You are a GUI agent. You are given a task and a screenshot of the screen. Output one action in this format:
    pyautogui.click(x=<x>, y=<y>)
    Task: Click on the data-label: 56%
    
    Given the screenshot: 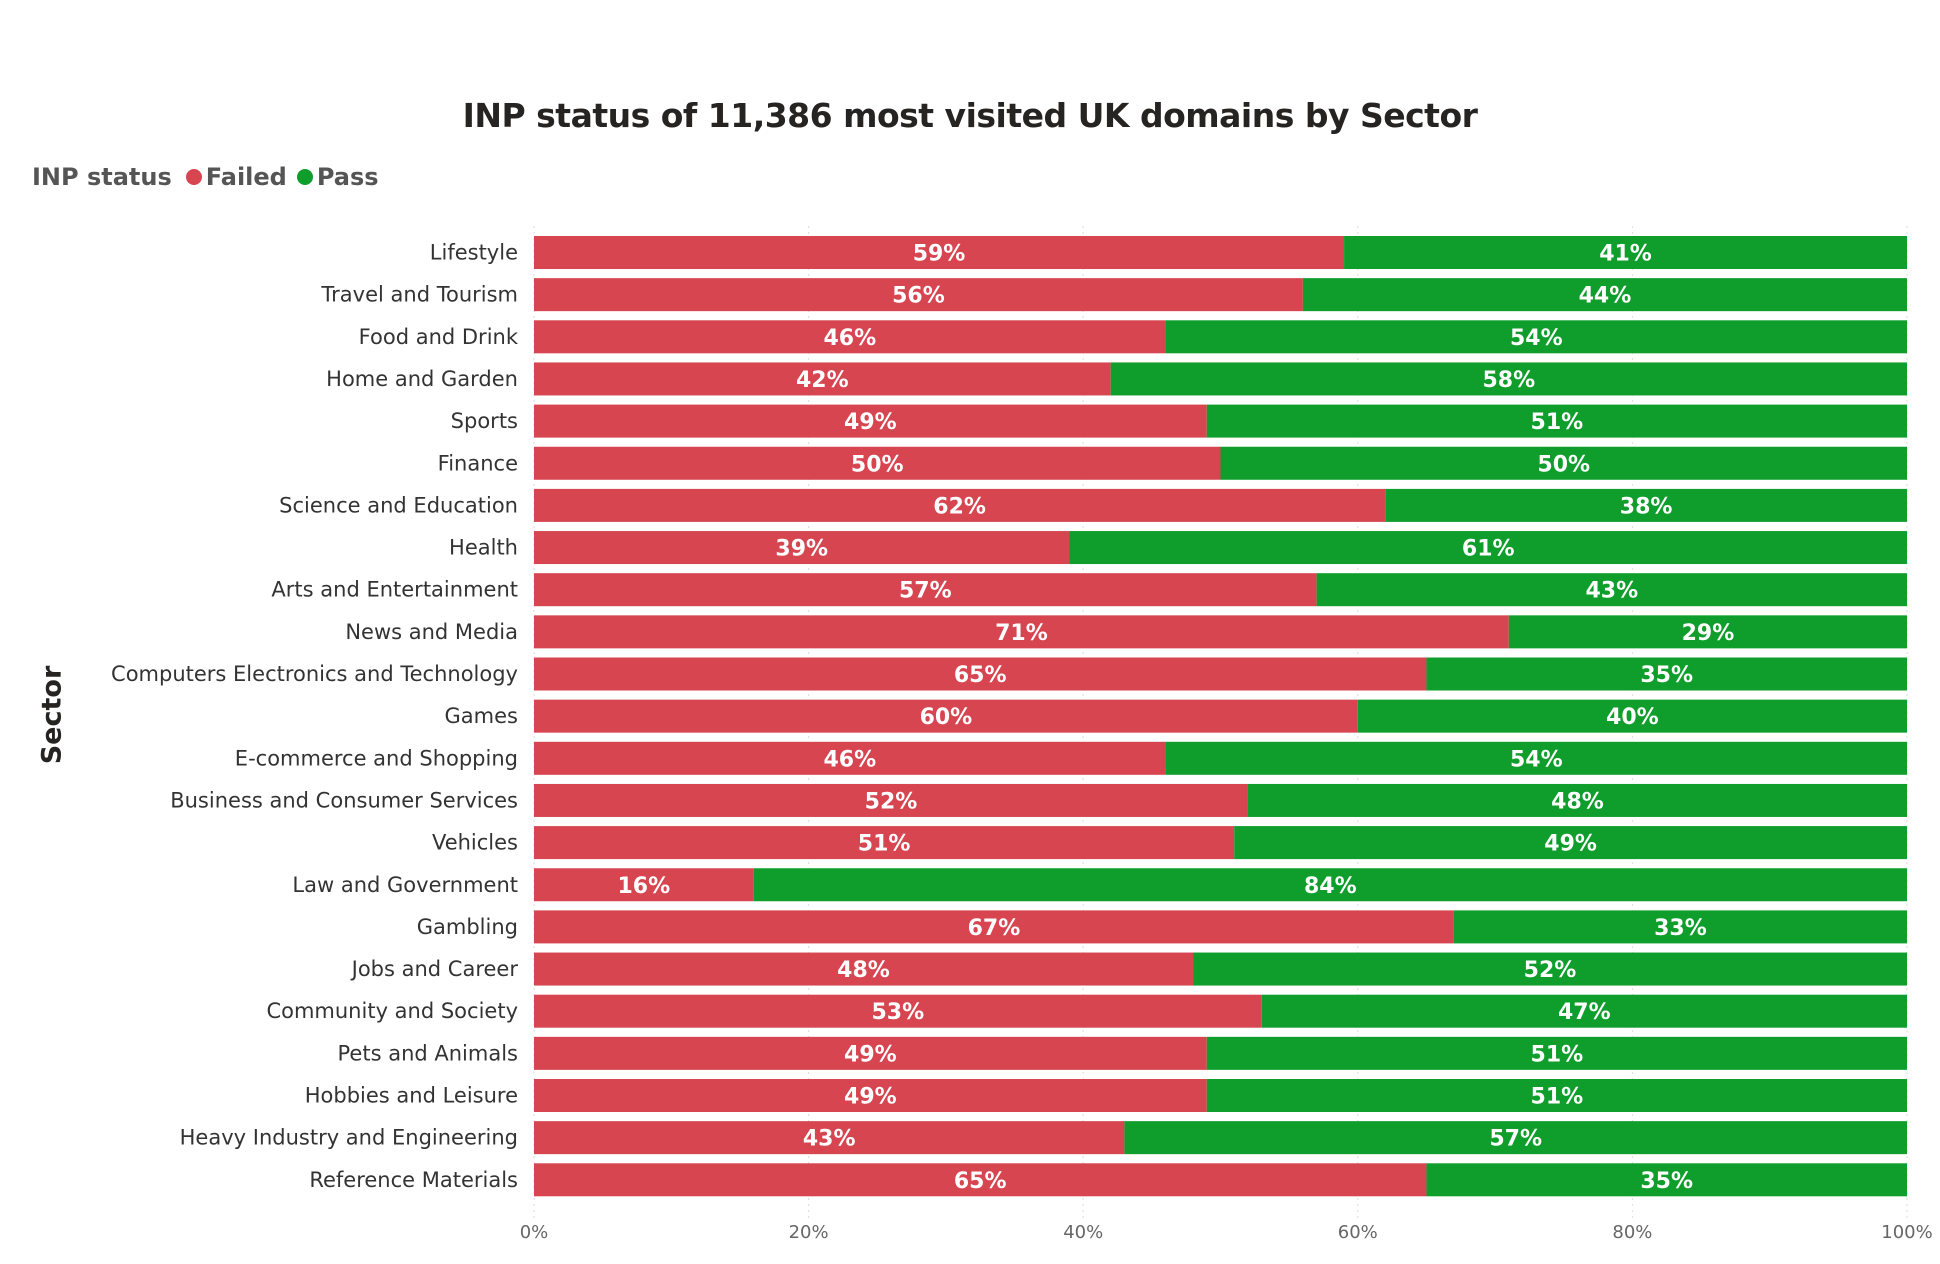 What is the action you would take?
    pyautogui.click(x=918, y=296)
    